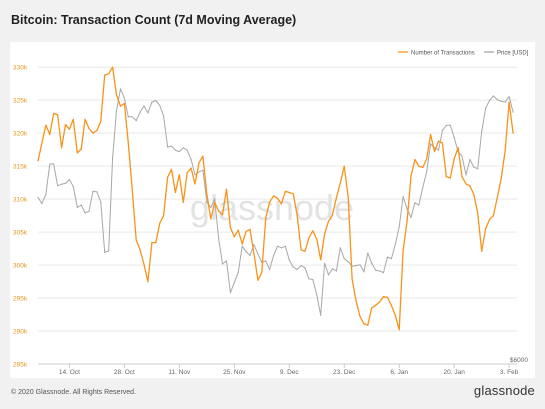 The width and height of the screenshot is (545, 409). Describe the element at coordinates (20, 68) in the screenshot. I see `y-tick-label: 330k` at that location.